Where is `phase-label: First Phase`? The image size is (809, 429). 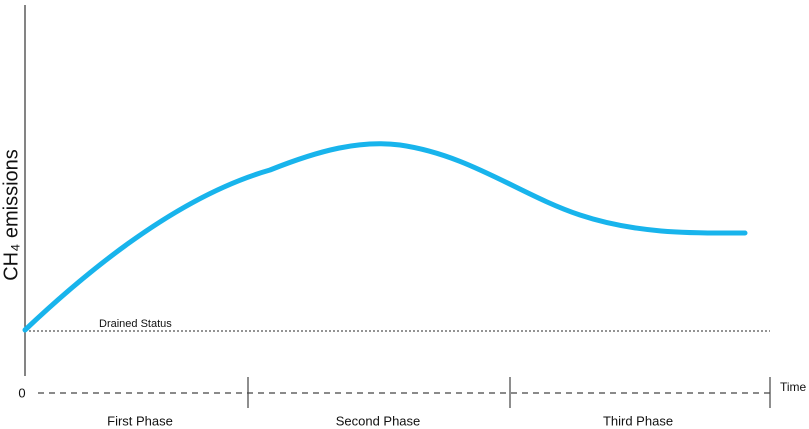 phase-label: First Phase is located at coordinates (140, 420).